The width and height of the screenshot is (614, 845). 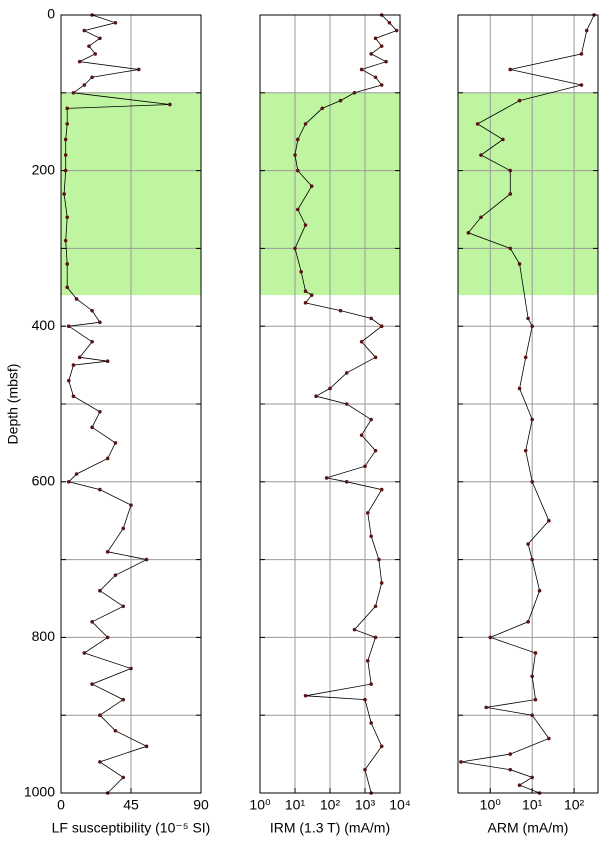 What do you see at coordinates (131, 805) in the screenshot?
I see `x-tick-label: 45` at bounding box center [131, 805].